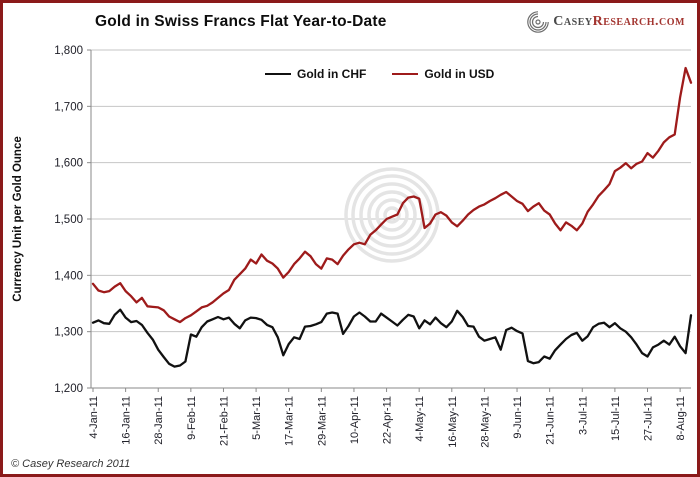 Image resolution: width=700 pixels, height=477 pixels. What do you see at coordinates (68, 164) in the screenshot?
I see `y-tick-label: 1,600` at bounding box center [68, 164].